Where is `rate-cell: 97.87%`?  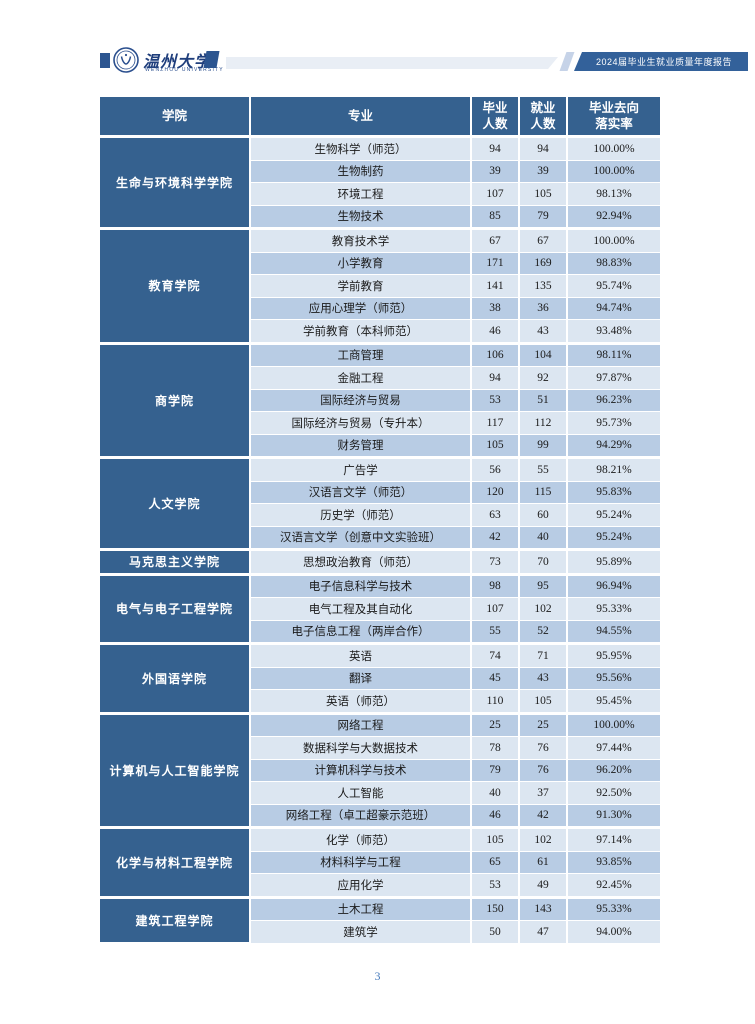 rate-cell: 97.87% is located at coordinates (614, 378).